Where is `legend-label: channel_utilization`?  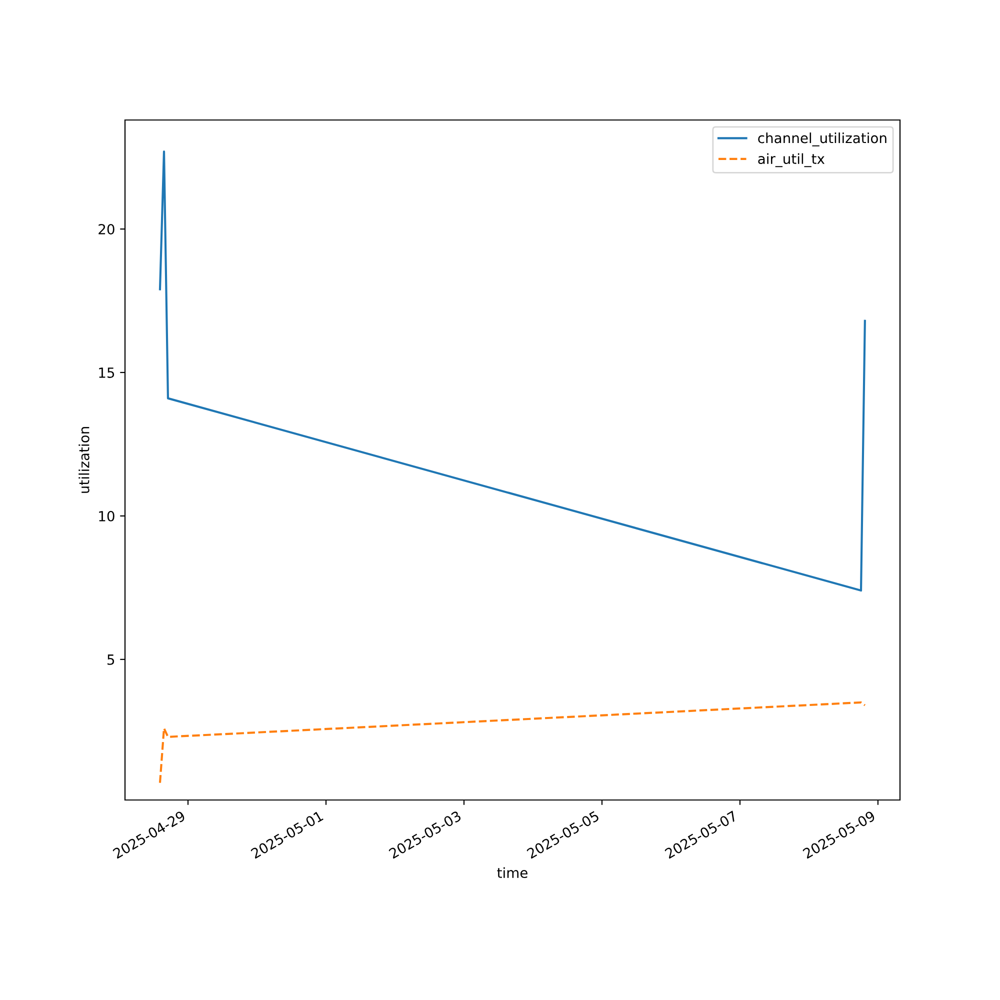
legend-label: channel_utilization is located at coordinates (822, 139).